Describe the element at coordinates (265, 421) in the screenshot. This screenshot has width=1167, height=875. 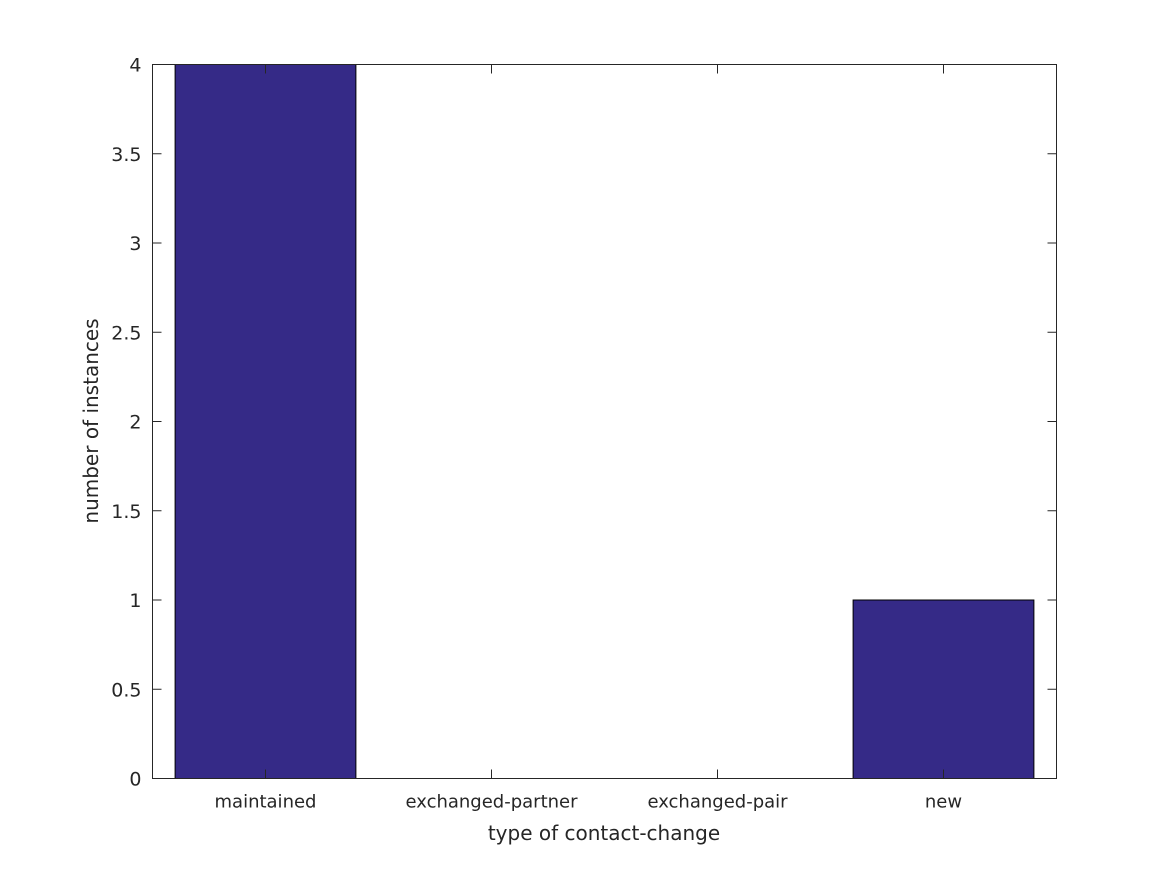
I see `bar-maintained` at that location.